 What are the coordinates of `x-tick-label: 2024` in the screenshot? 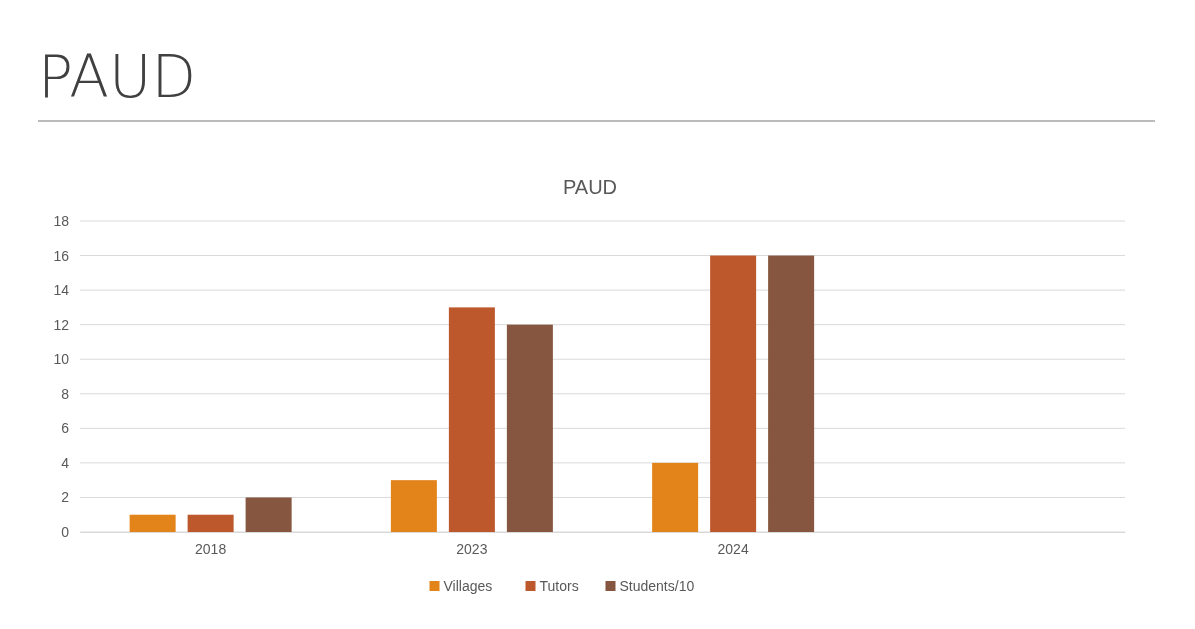 It's located at (733, 548).